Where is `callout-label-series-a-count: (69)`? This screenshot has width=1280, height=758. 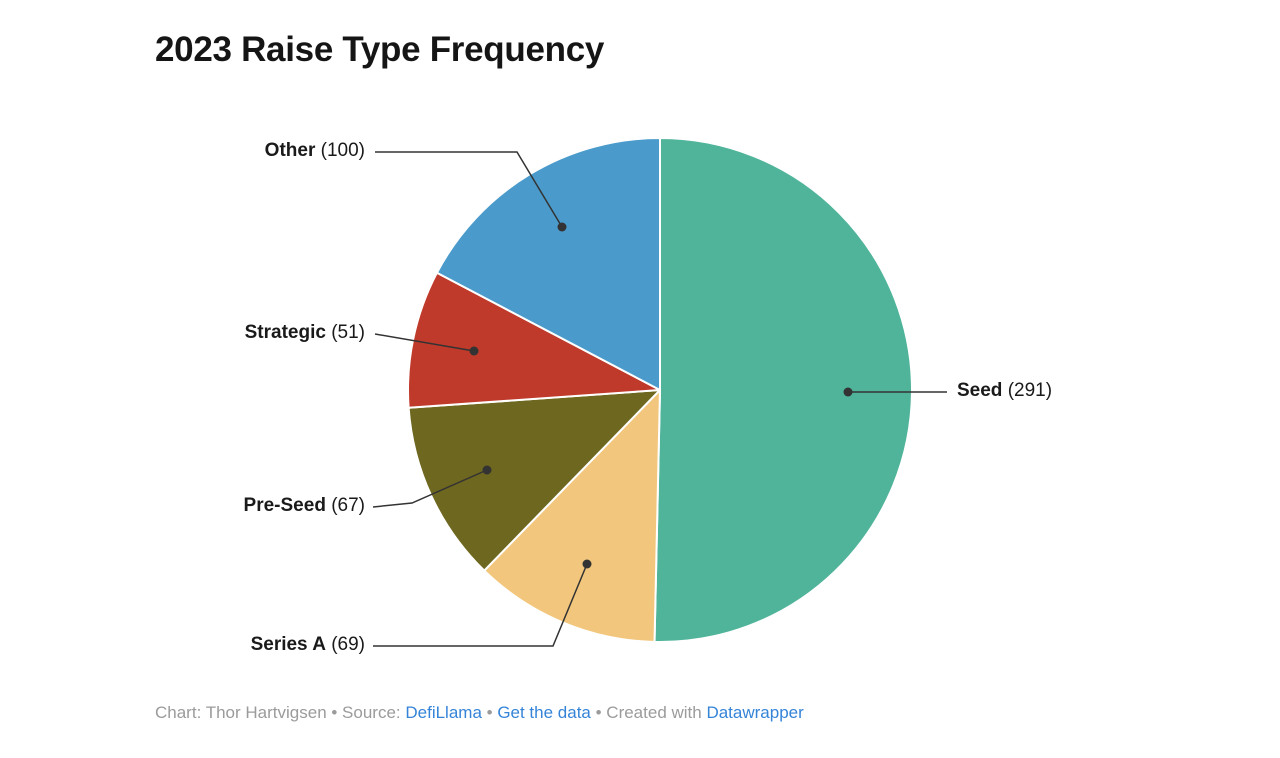
callout-label-series-a-count: (69) is located at coordinates (348, 645).